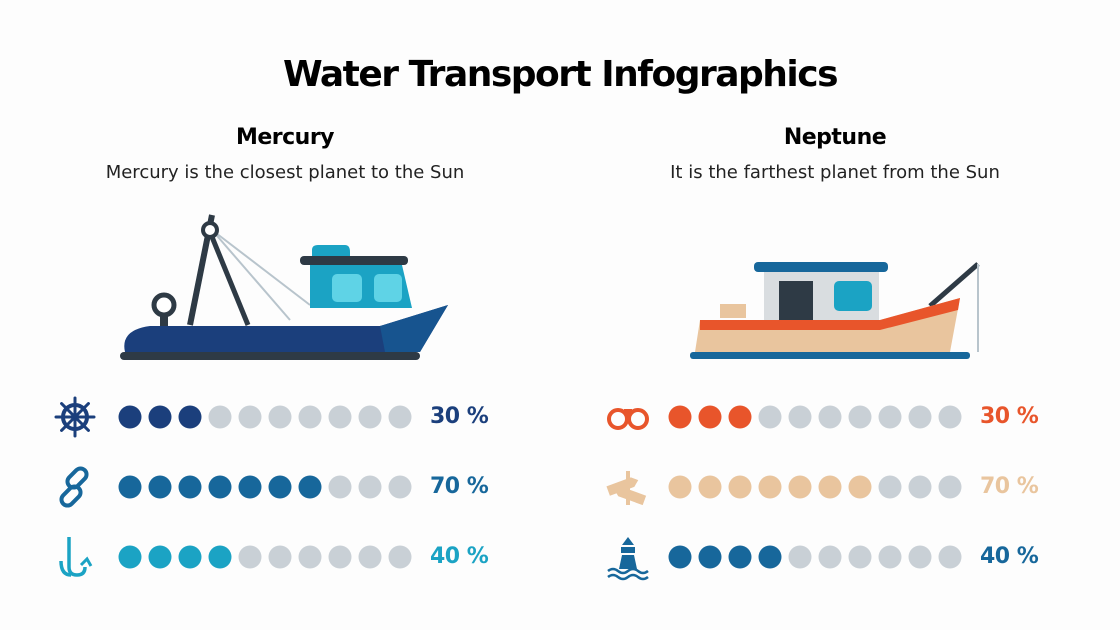 The width and height of the screenshot is (1120, 630). What do you see at coordinates (285, 137) in the screenshot?
I see `panel-title: Mercury` at bounding box center [285, 137].